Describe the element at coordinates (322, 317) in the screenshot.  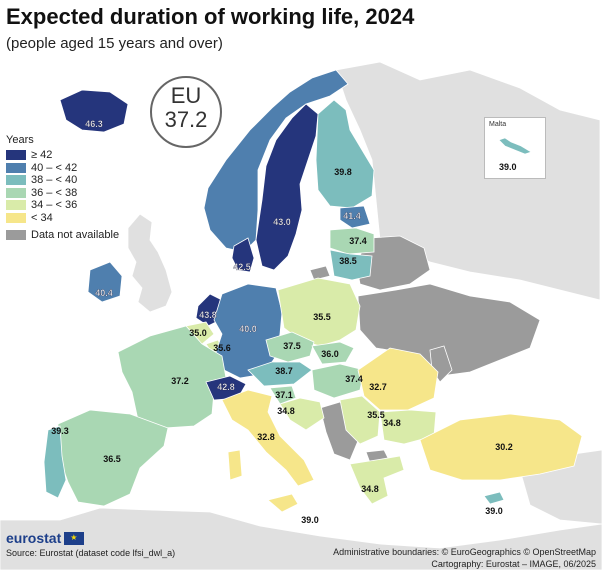
I see `value-label-PL: 35.5` at that location.